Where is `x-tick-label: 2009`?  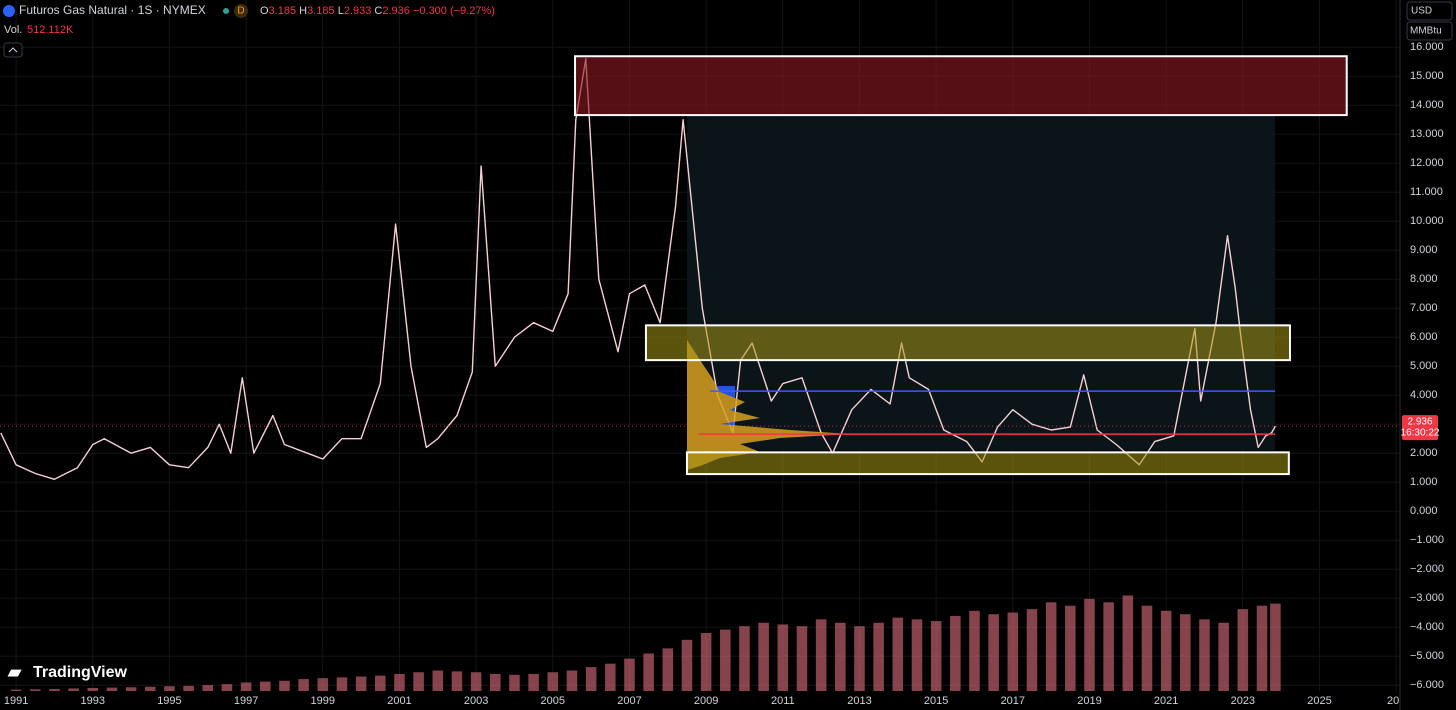
x-tick-label: 2009 is located at coordinates (706, 701).